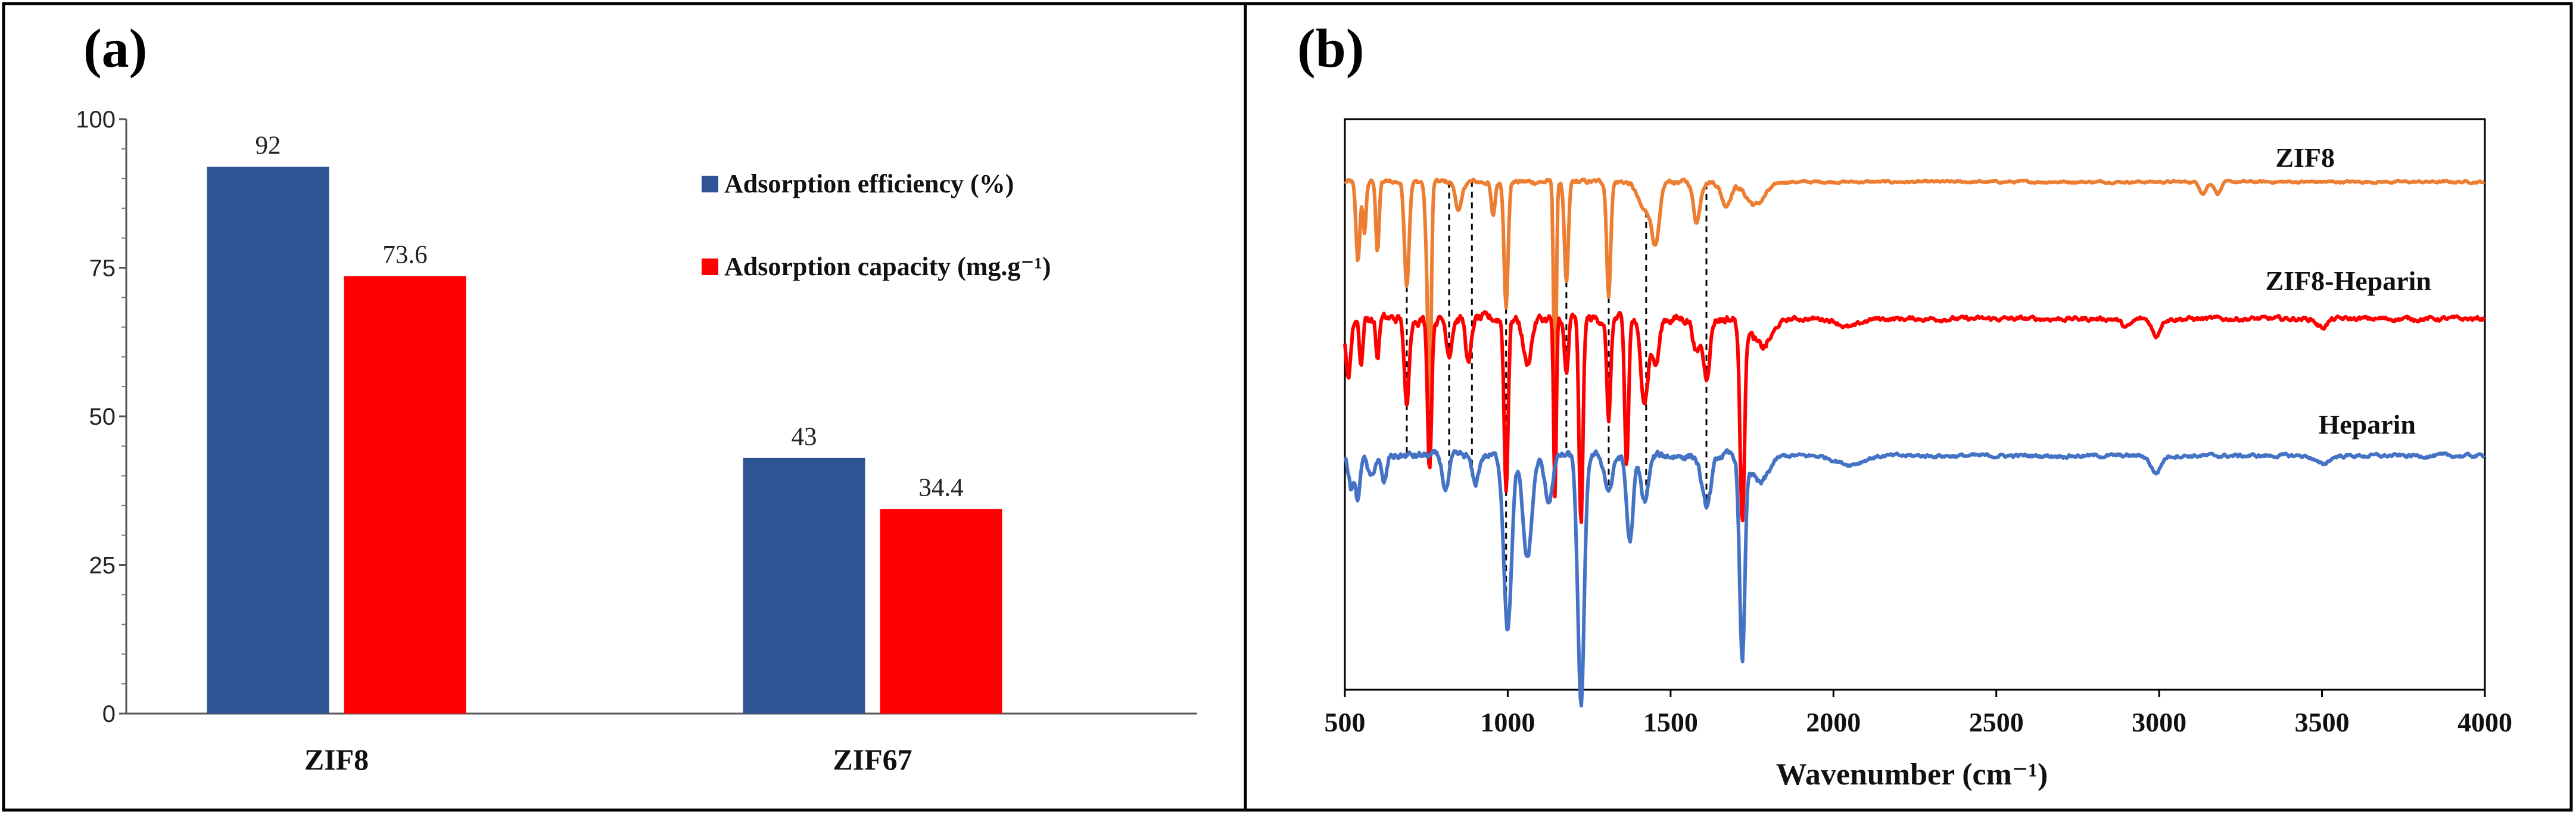 Image resolution: width=2576 pixels, height=819 pixels. Describe the element at coordinates (268, 440) in the screenshot. I see `bar-zif8-efficiency` at that location.